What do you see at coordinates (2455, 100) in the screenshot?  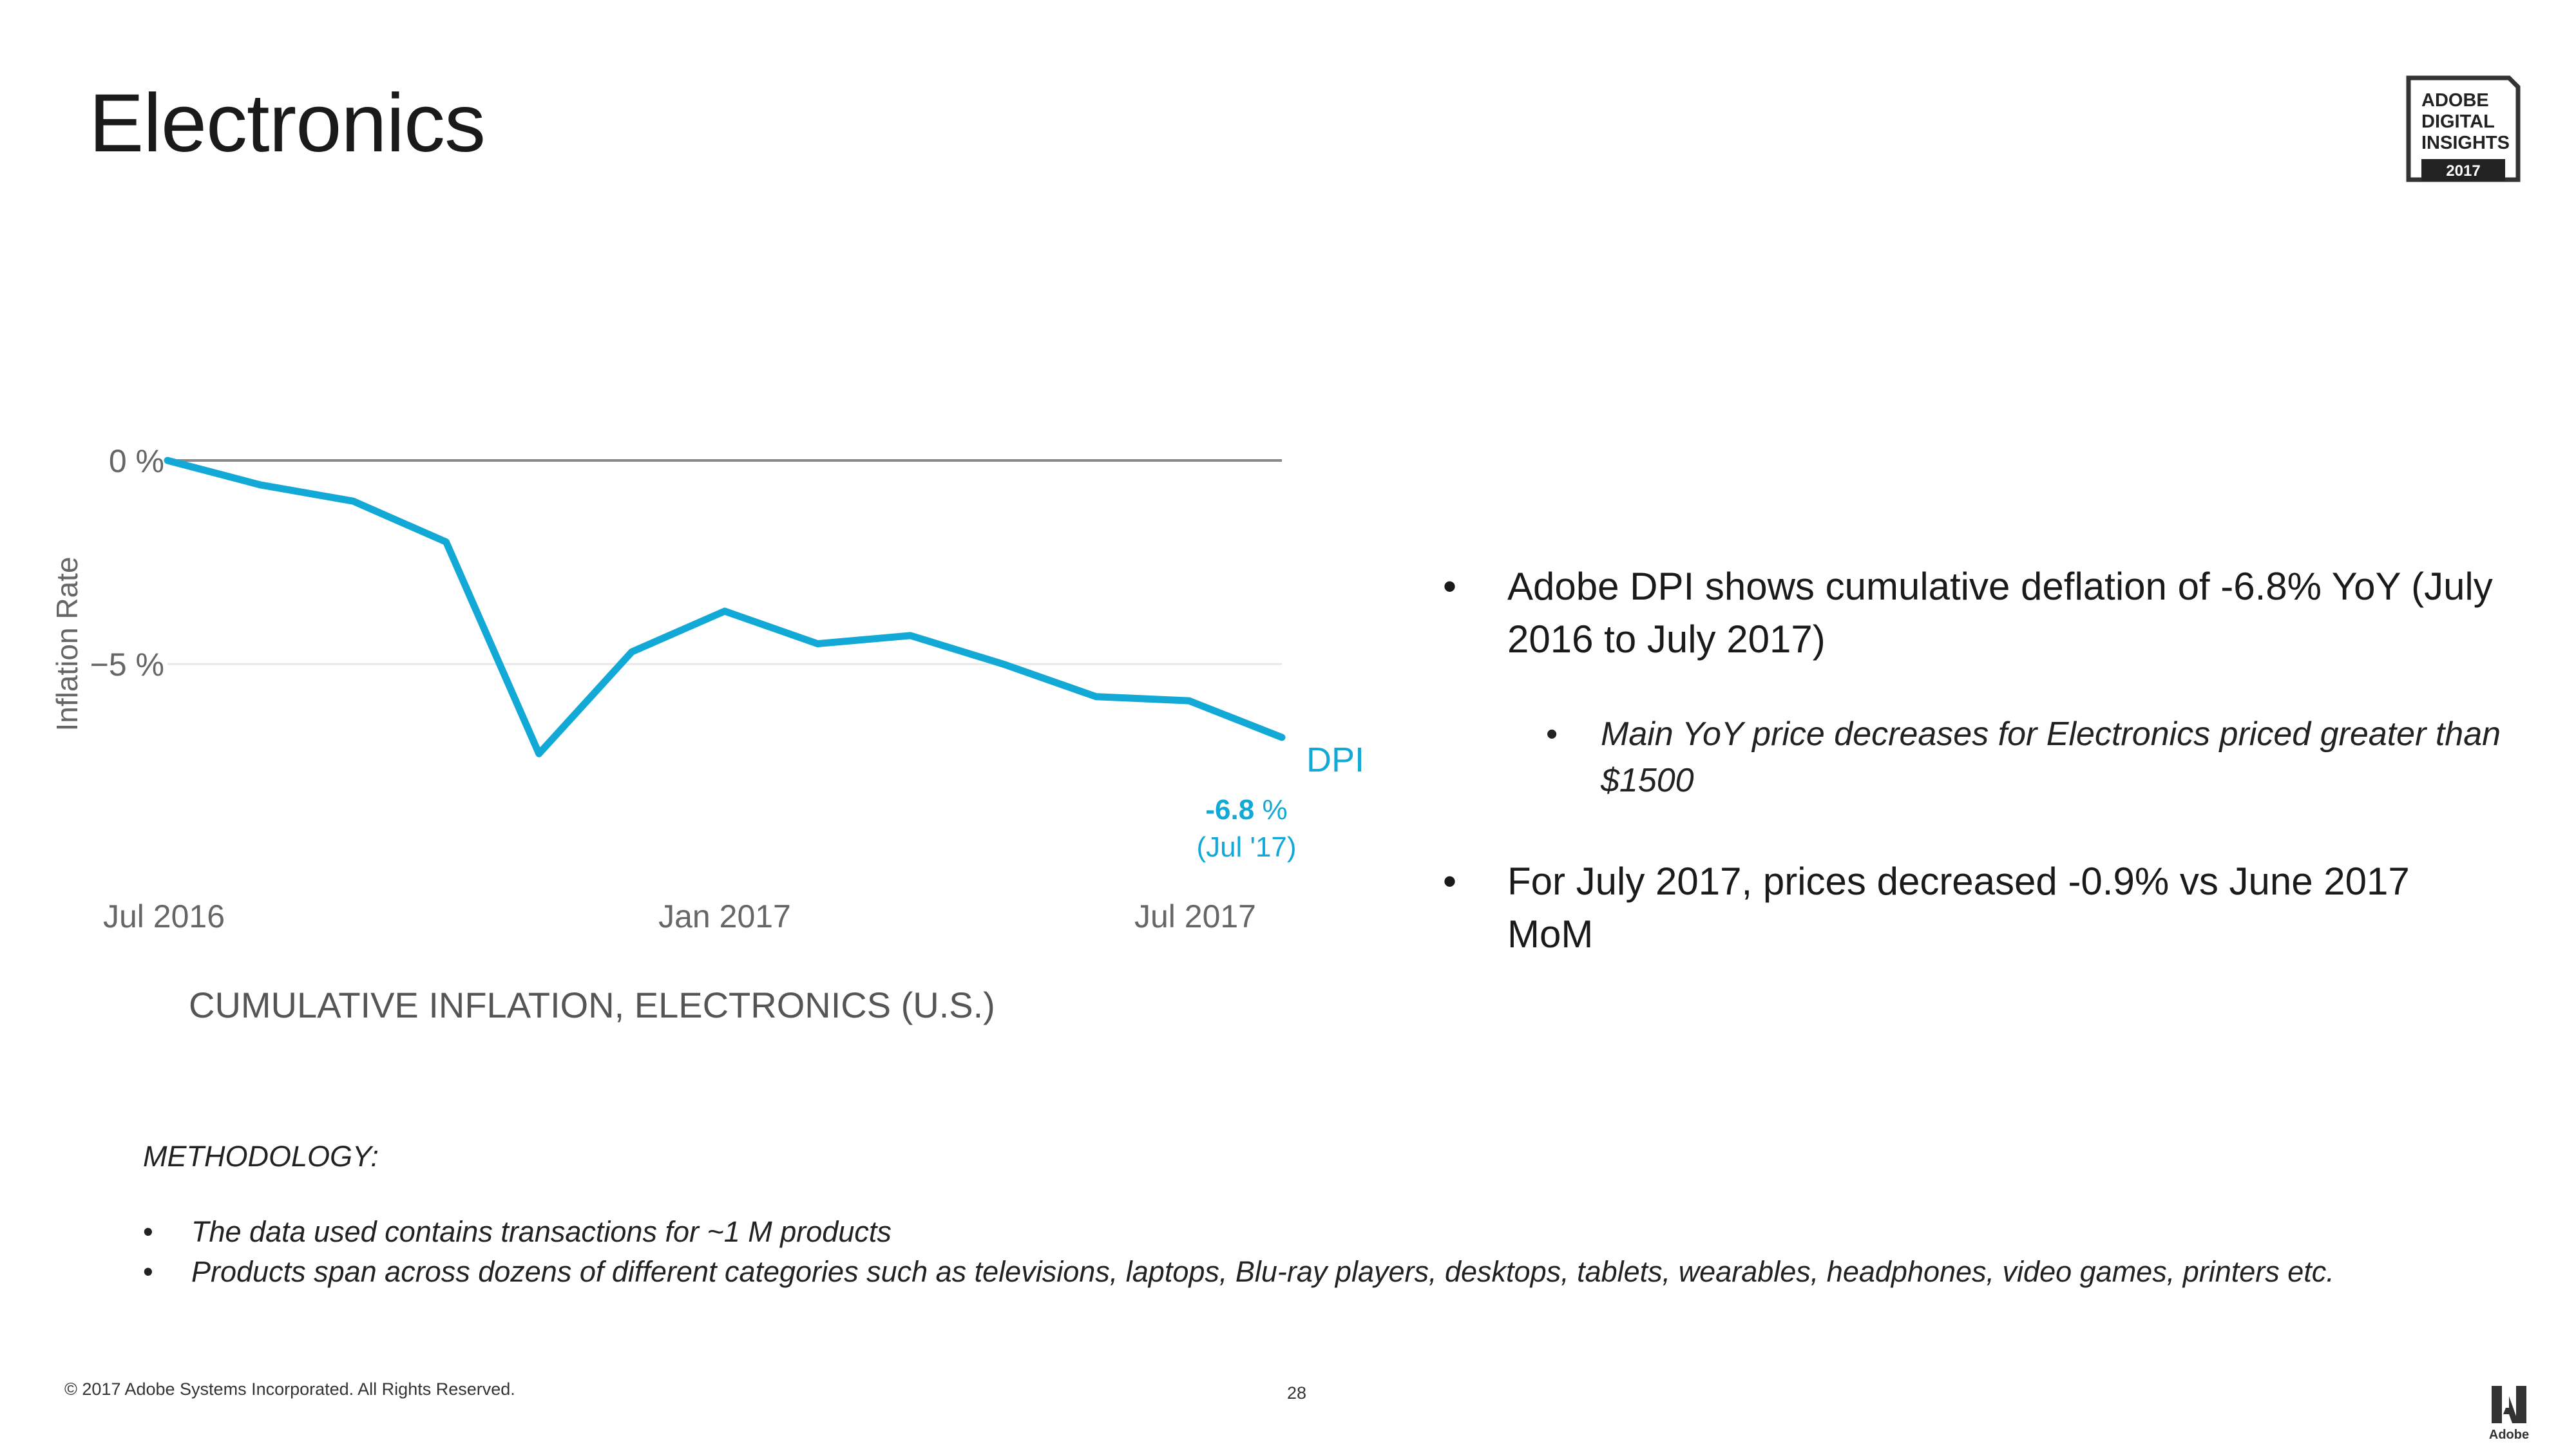 I see `badge-line: ADOBE` at bounding box center [2455, 100].